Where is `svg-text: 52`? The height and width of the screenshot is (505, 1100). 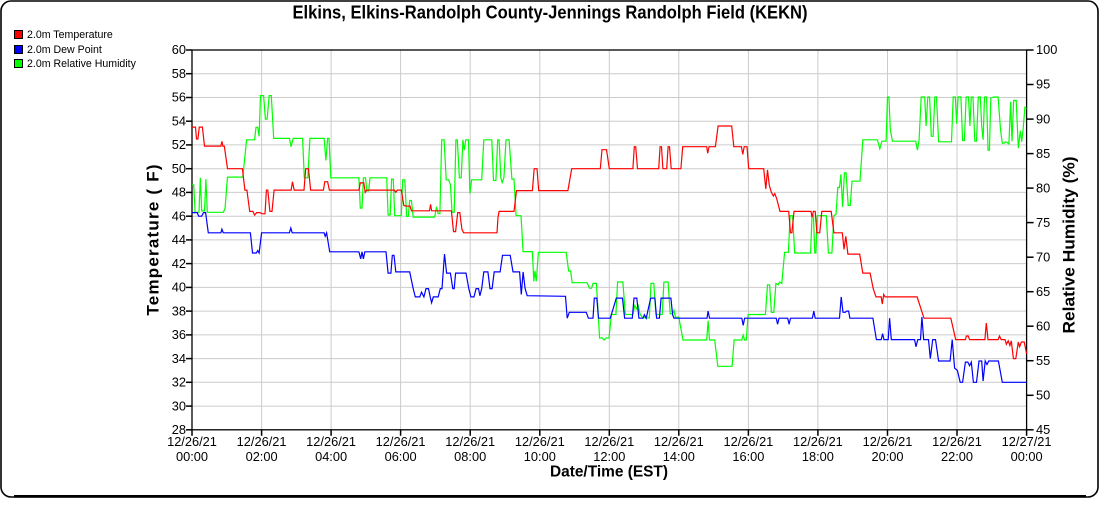
svg-text: 52 is located at coordinates (179, 144).